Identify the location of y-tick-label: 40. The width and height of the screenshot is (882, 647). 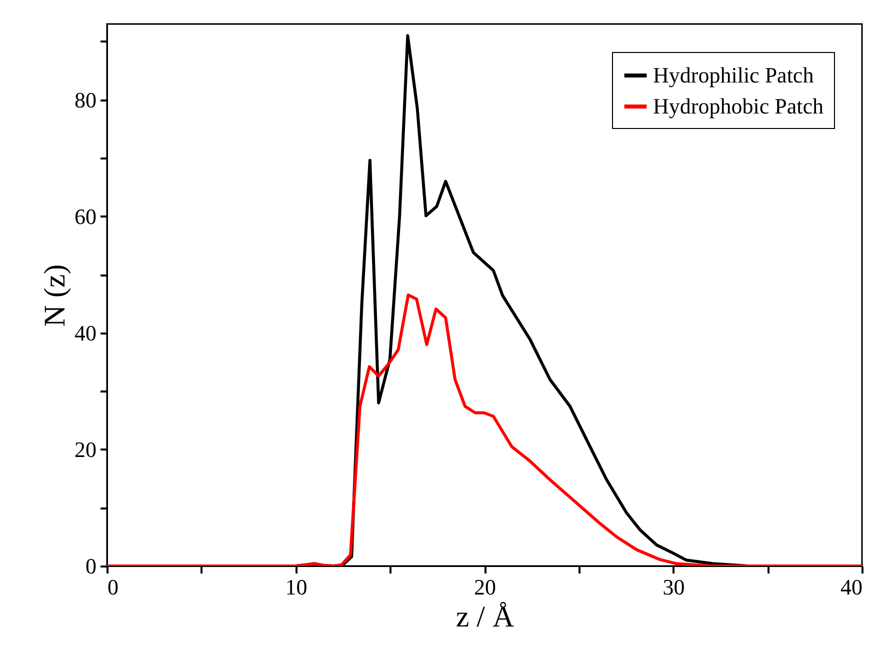
(85, 333).